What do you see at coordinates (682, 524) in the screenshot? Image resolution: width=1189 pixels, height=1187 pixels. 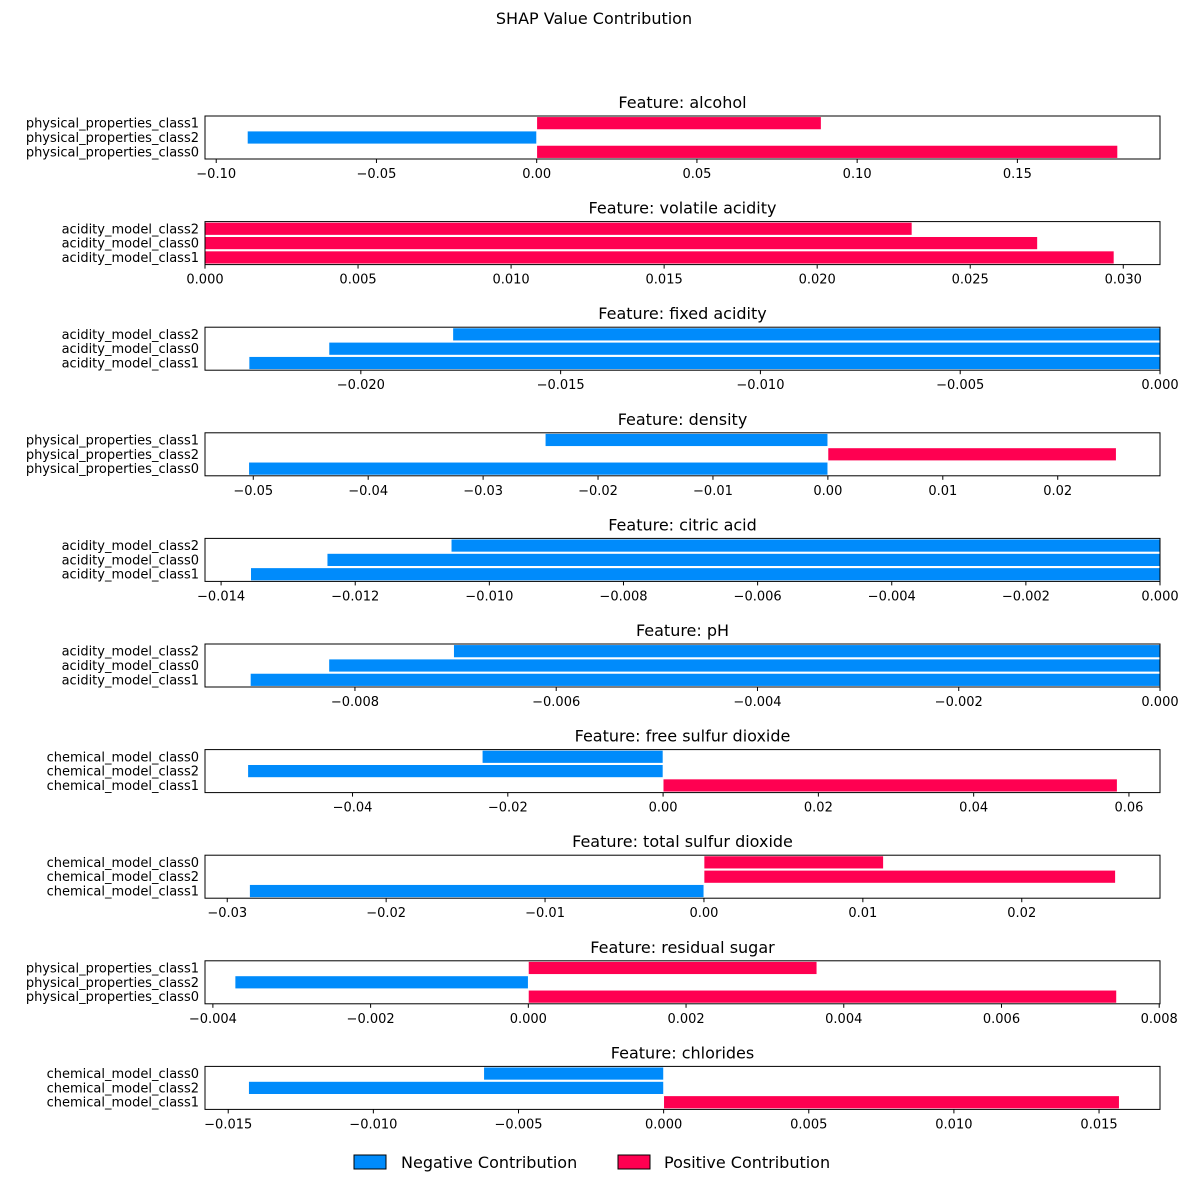 I see `panel-title: Feature: citric acid` at bounding box center [682, 524].